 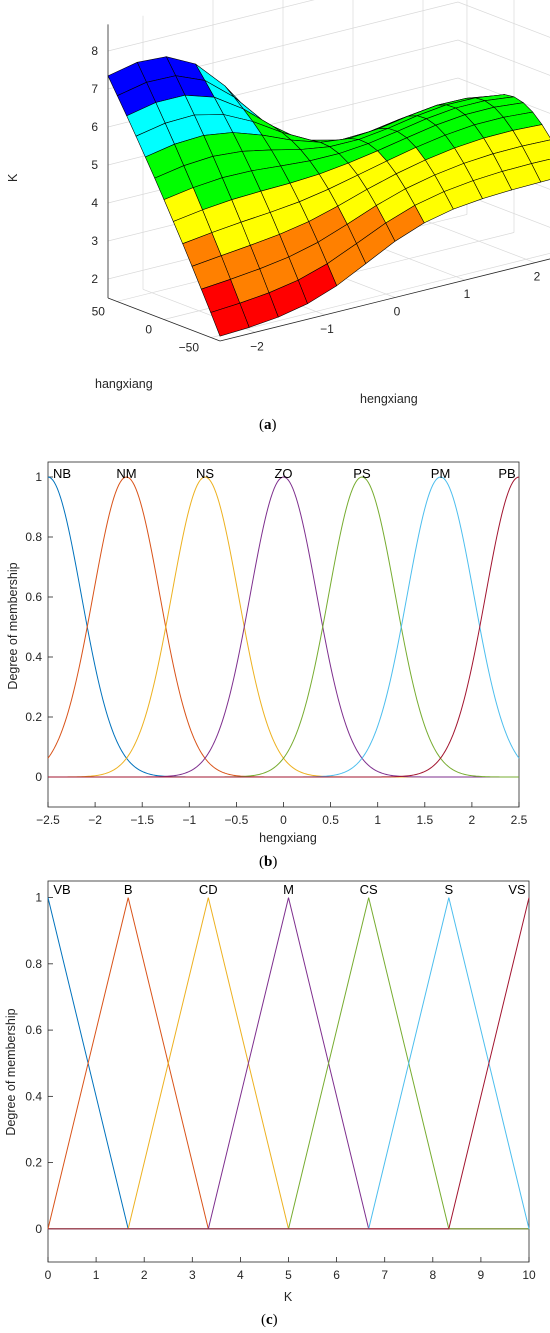 What do you see at coordinates (62, 473) in the screenshot?
I see `mf-label-nb: NB` at bounding box center [62, 473].